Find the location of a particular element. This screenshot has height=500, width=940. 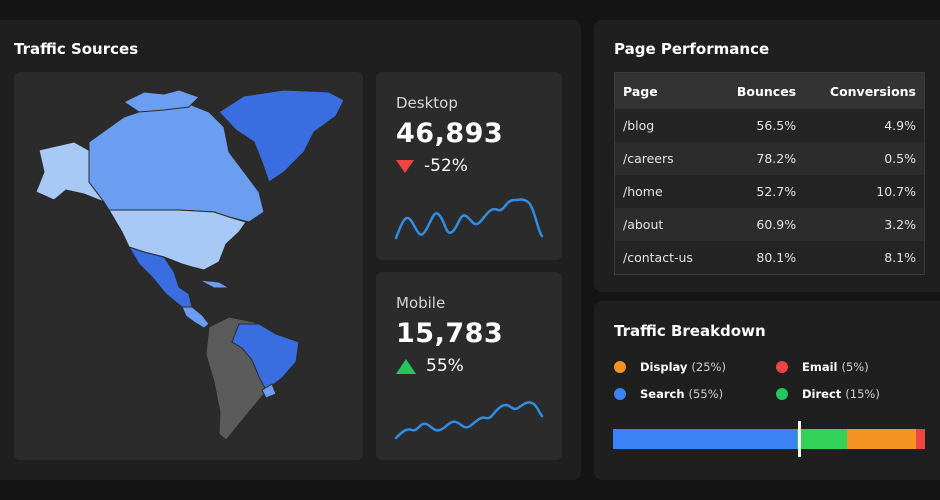

desktop-label: Desktop is located at coordinates (427, 103).